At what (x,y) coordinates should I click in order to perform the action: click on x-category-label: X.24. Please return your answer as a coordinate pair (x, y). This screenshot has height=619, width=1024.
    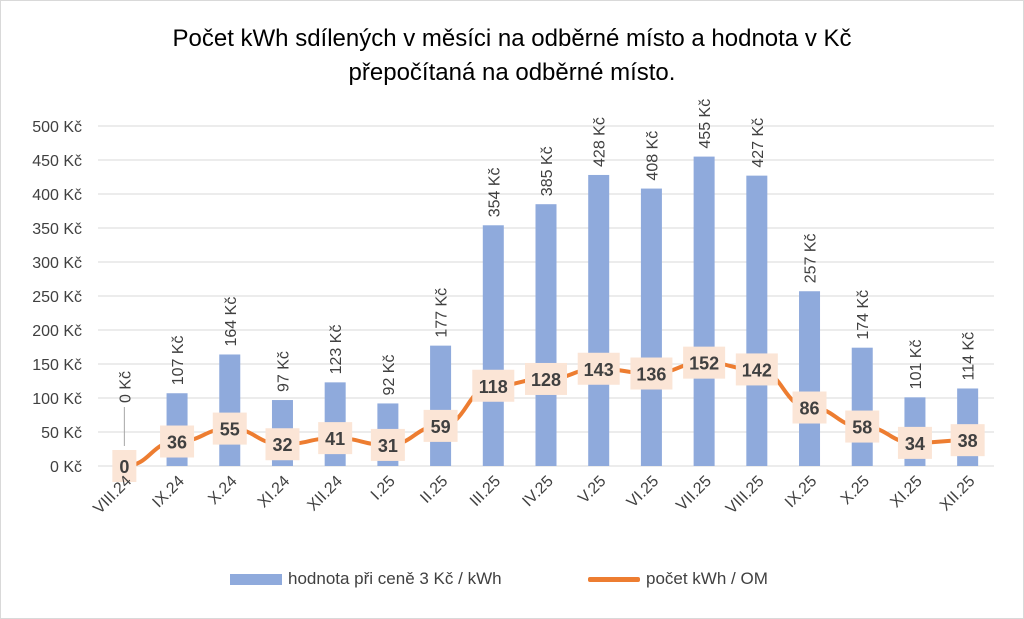
    Looking at the image, I should click on (222, 490).